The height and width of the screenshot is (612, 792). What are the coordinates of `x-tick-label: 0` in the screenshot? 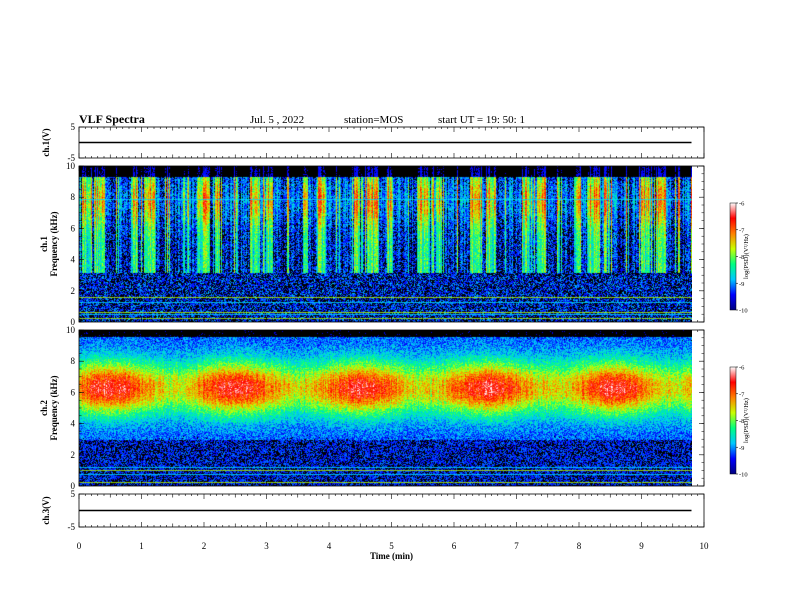 It's located at (79, 546).